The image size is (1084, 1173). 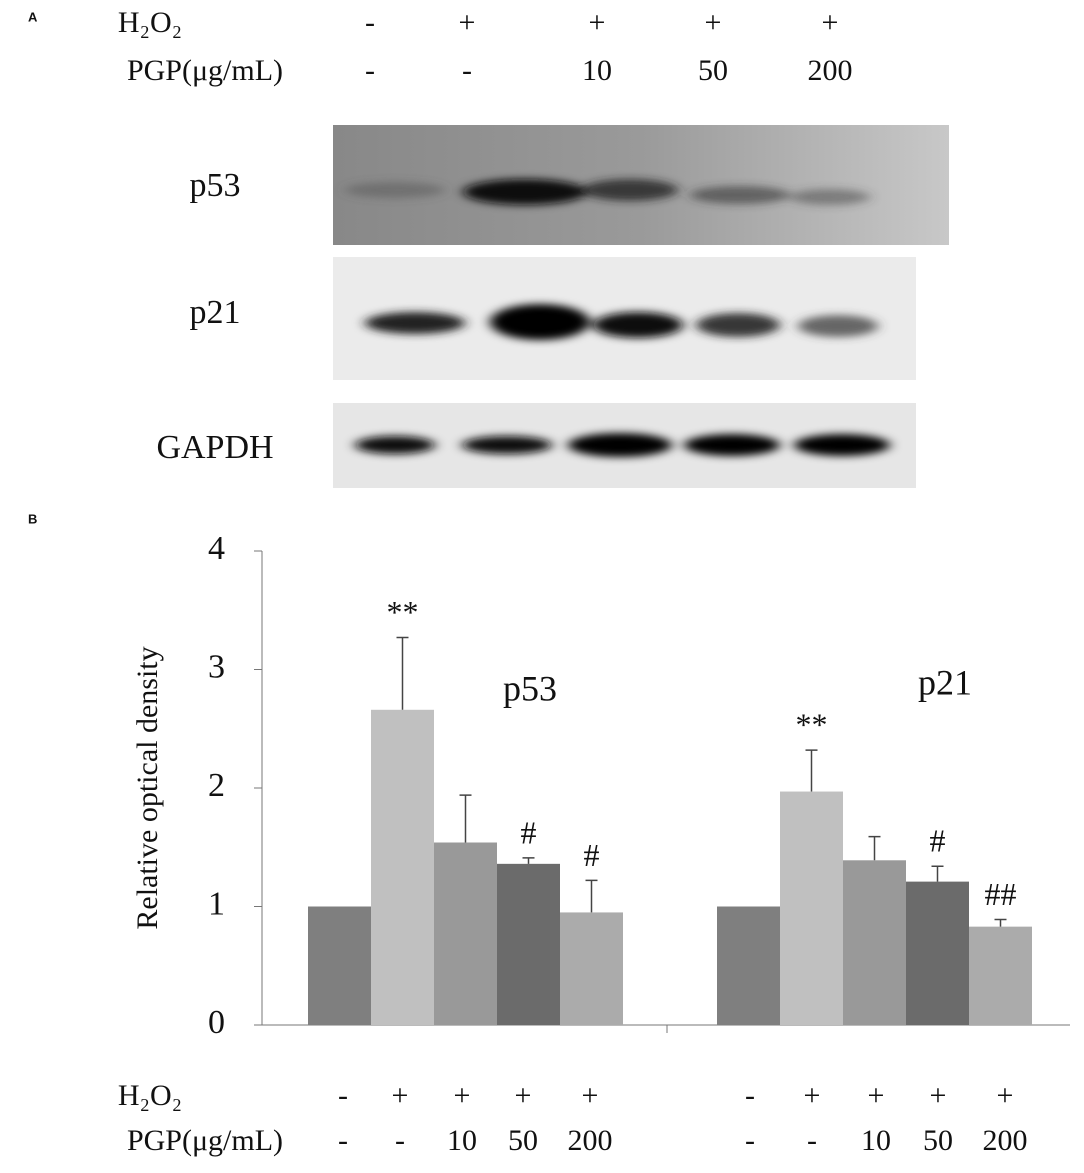 What do you see at coordinates (945, 682) in the screenshot?
I see `group-label: p21` at bounding box center [945, 682].